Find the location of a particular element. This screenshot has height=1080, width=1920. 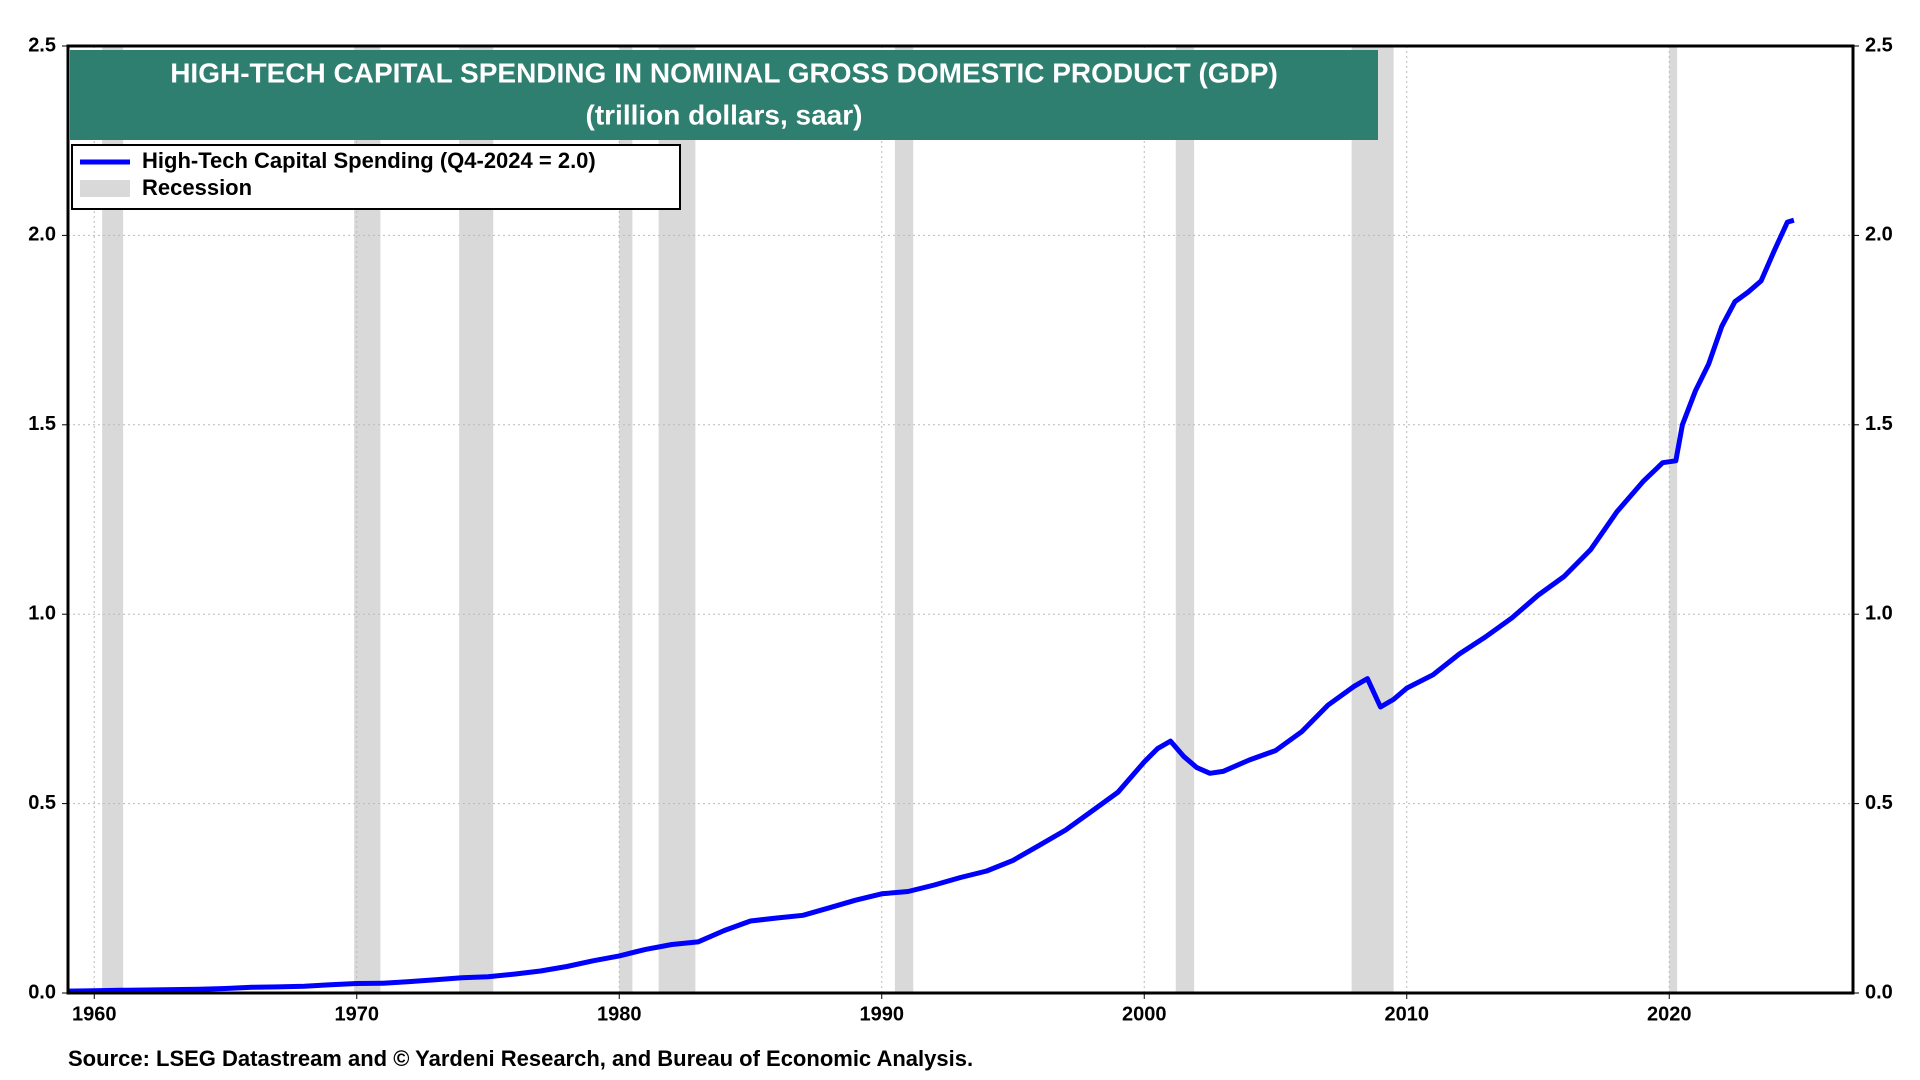

y2-tick-label: 1.5 is located at coordinates (1879, 424).